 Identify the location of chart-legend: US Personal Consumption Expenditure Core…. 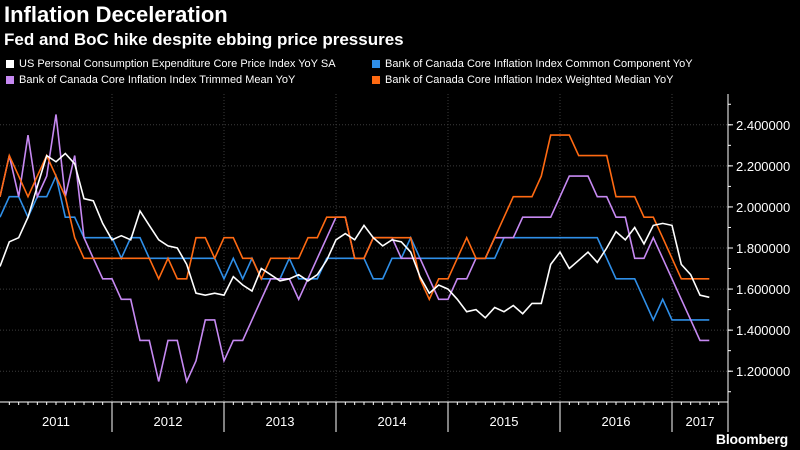
(371, 75).